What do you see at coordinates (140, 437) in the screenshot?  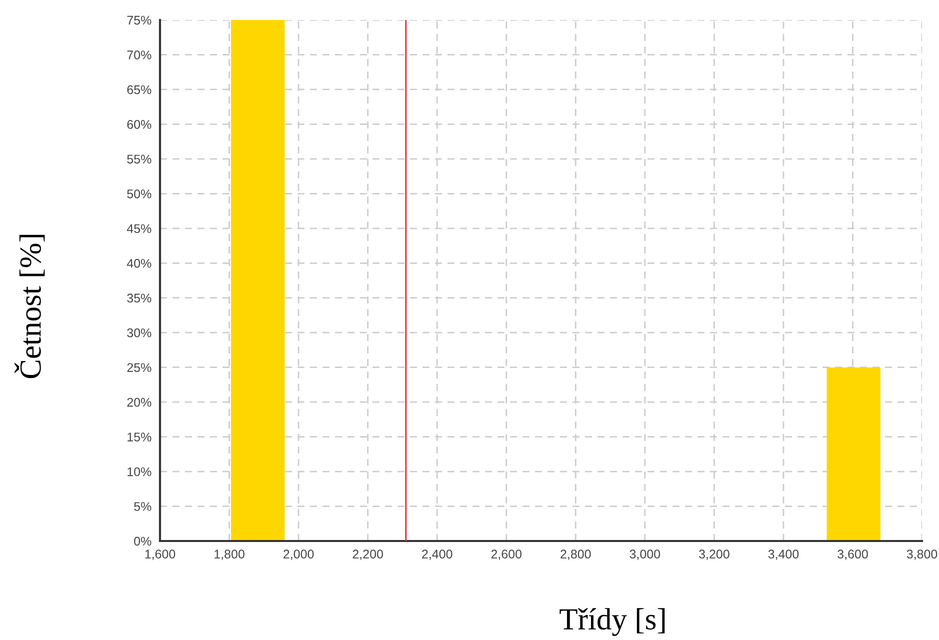 I see `y-tick-label: 15%` at bounding box center [140, 437].